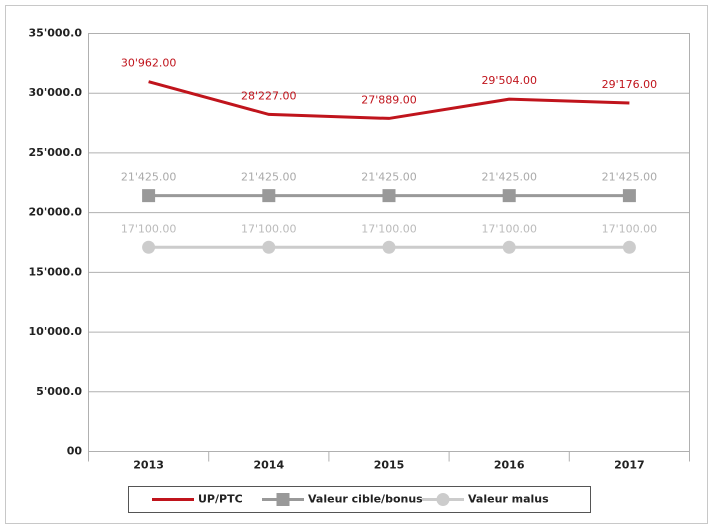 Image resolution: width=713 pixels, height=529 pixels. I want to click on y-tick-label: 35'000.0, so click(56, 33).